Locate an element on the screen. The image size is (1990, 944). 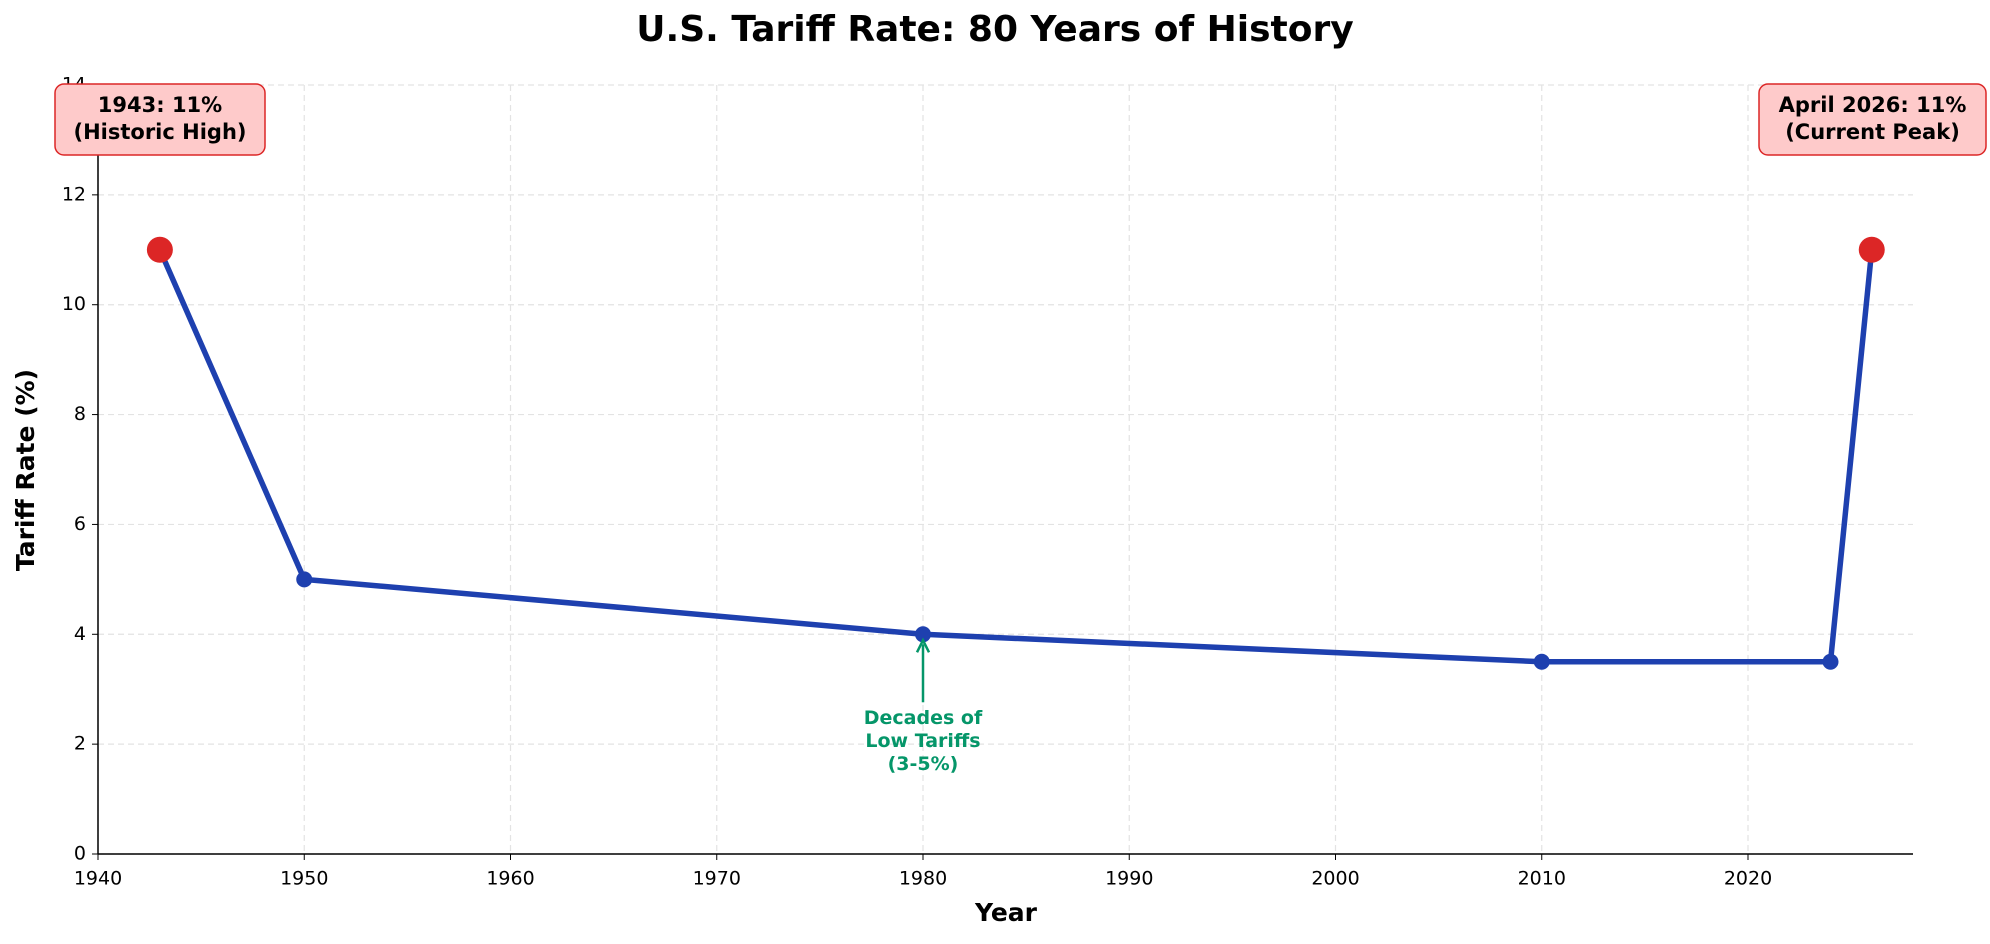
annotation-arrowhead is located at coordinates (923, 645).